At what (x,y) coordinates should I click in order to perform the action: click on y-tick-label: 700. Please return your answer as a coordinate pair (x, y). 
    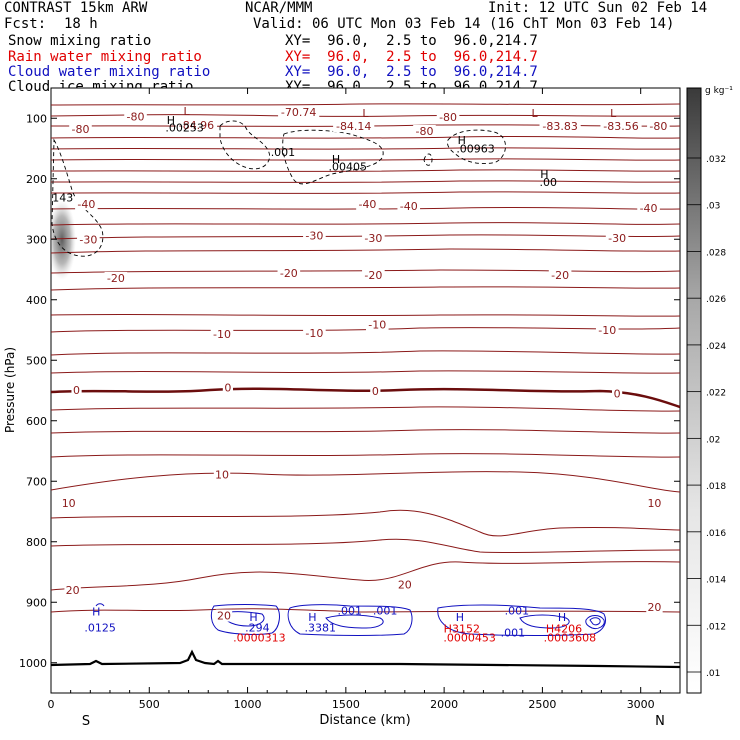
    Looking at the image, I should click on (36, 481).